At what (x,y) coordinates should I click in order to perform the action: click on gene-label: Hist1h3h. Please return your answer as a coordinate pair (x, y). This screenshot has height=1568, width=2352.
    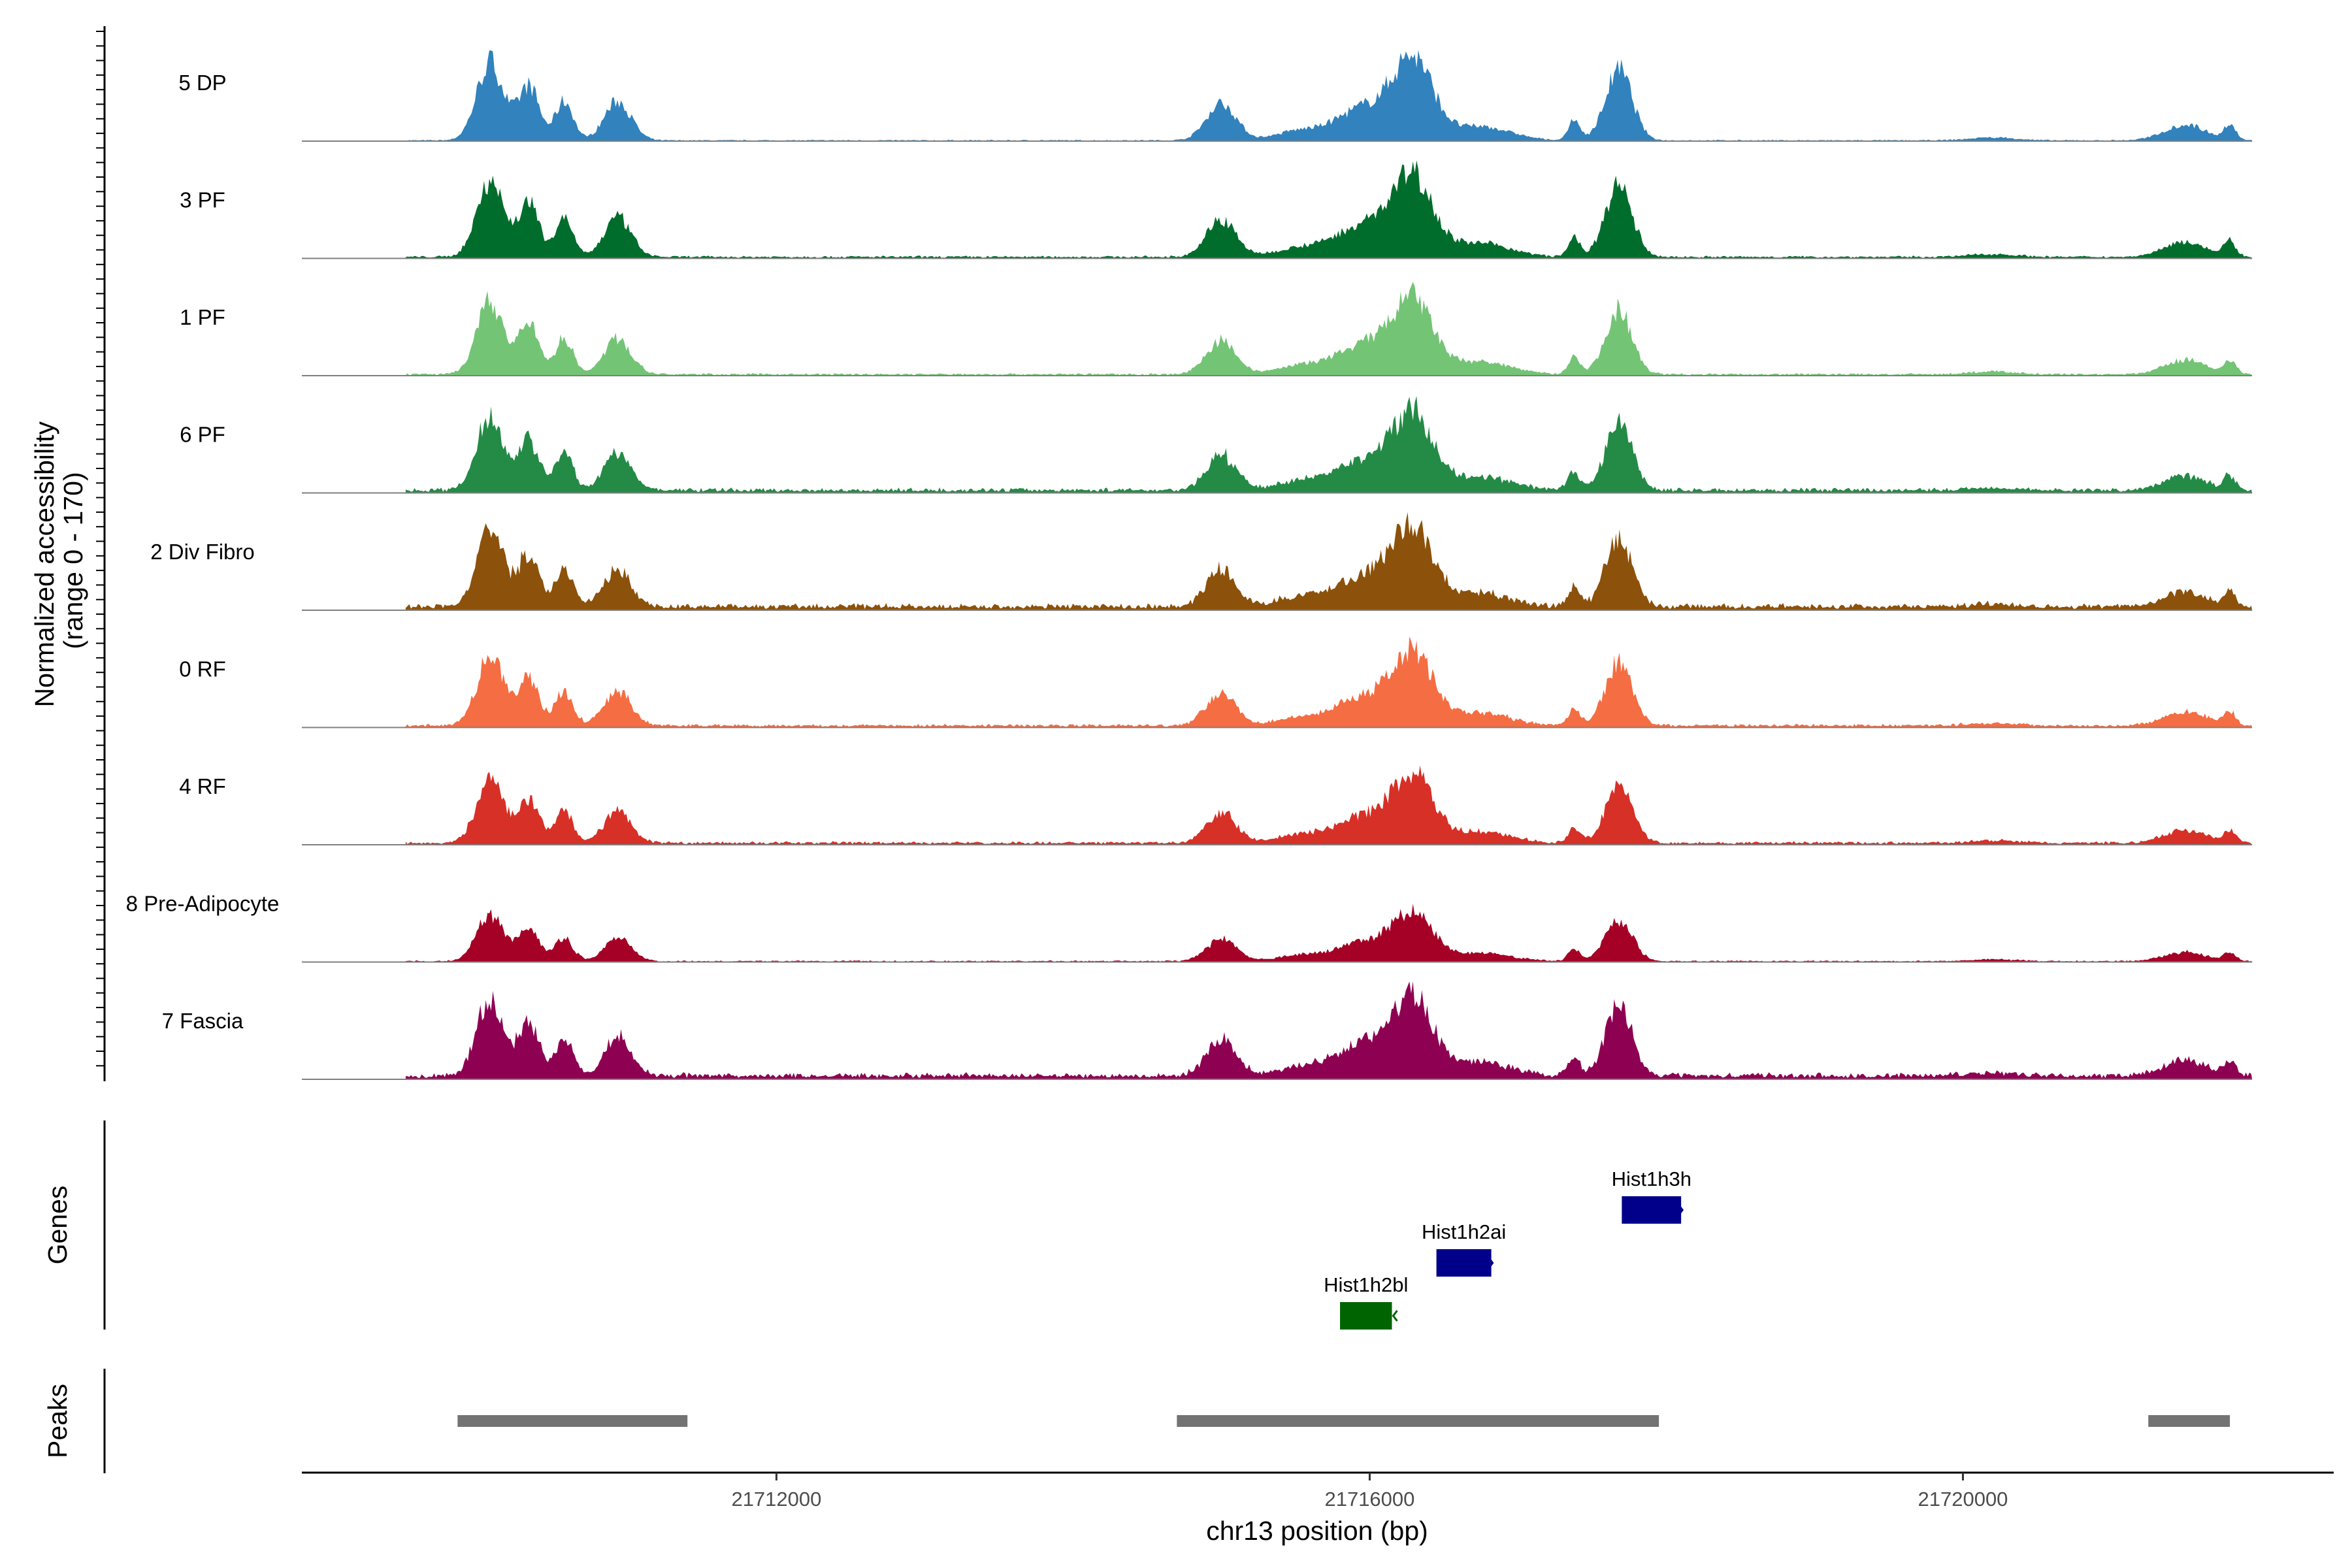
    Looking at the image, I should click on (1651, 1179).